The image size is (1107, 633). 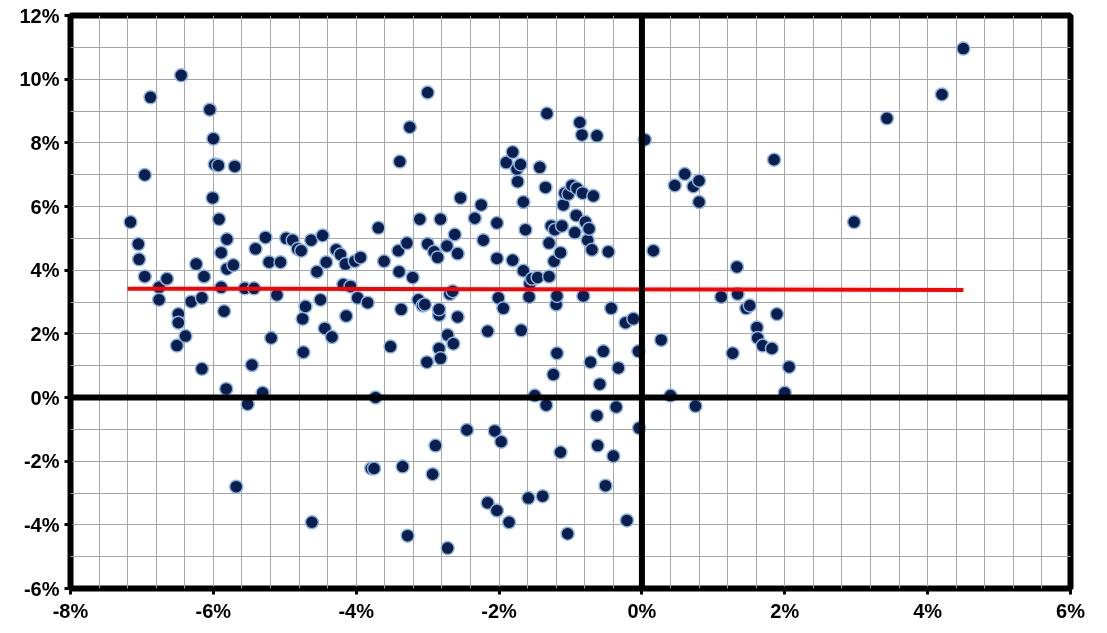 What do you see at coordinates (41, 588) in the screenshot?
I see `y-tick-label: -6%` at bounding box center [41, 588].